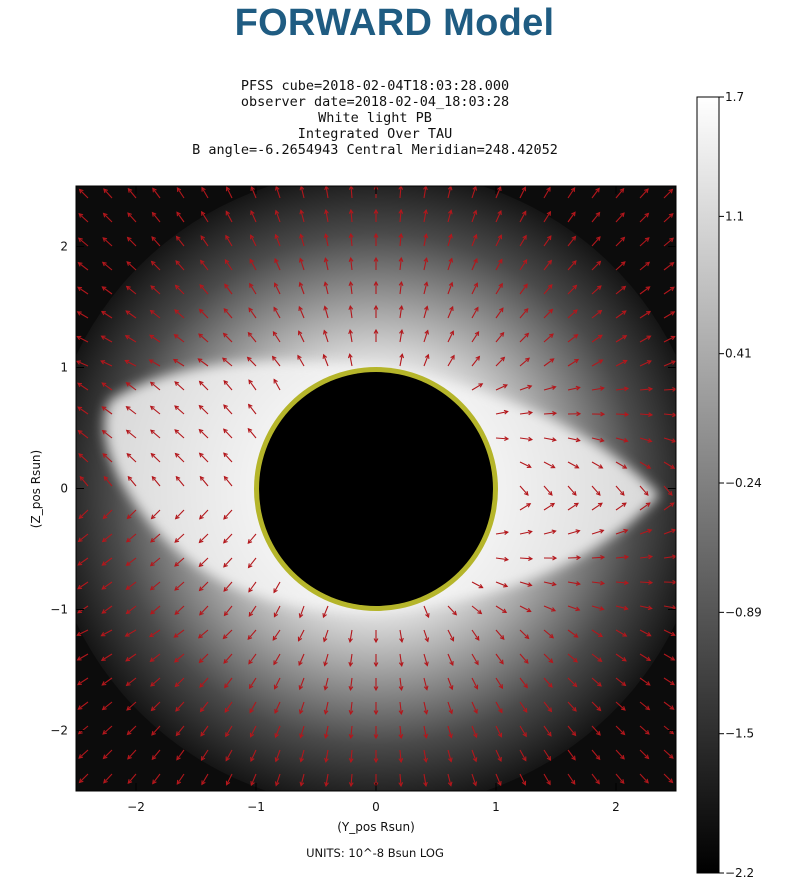  What do you see at coordinates (743, 612) in the screenshot?
I see `colorbar-tick-label: −0.89` at bounding box center [743, 612].